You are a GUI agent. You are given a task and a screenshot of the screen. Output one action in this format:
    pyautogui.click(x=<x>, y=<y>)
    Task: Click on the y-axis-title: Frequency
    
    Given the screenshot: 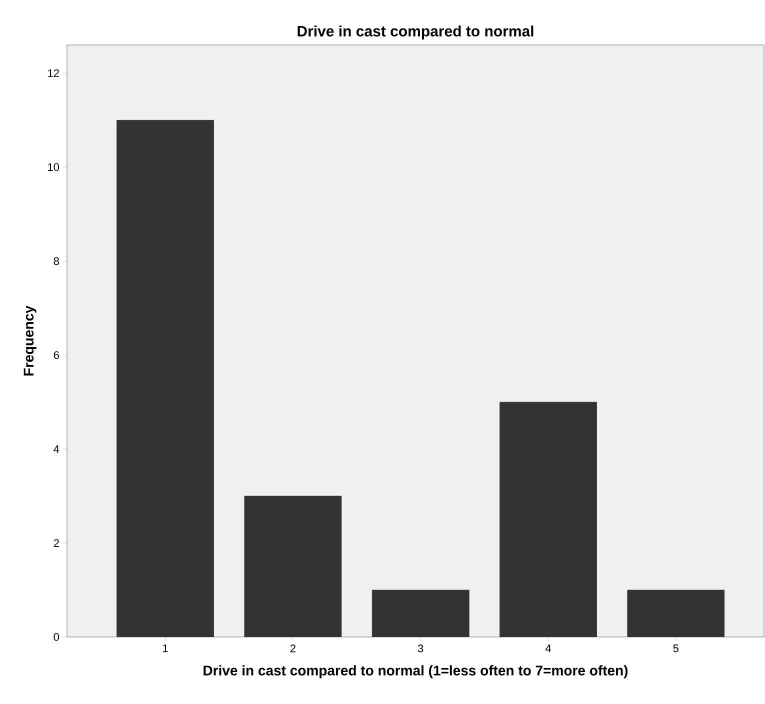 What is the action you would take?
    pyautogui.click(x=30, y=341)
    